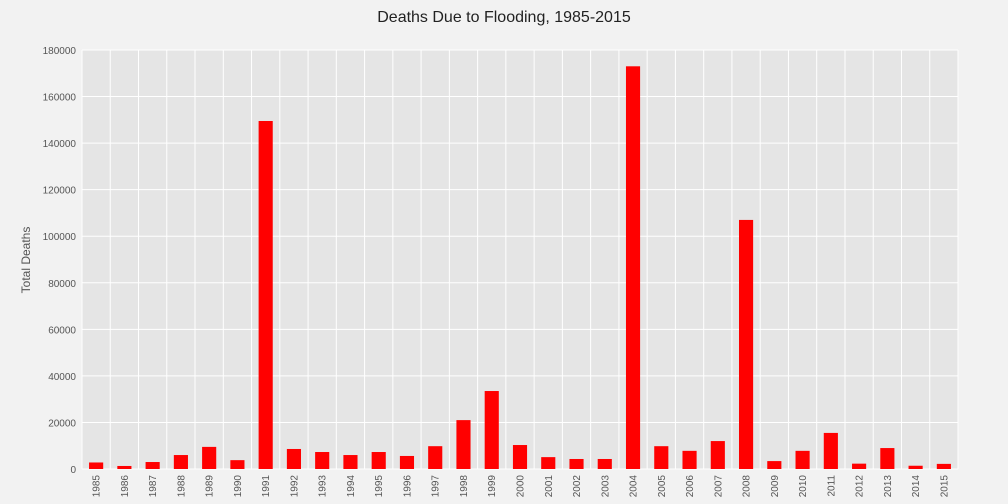 This screenshot has width=1008, height=504. I want to click on bar-1996, so click(407, 462).